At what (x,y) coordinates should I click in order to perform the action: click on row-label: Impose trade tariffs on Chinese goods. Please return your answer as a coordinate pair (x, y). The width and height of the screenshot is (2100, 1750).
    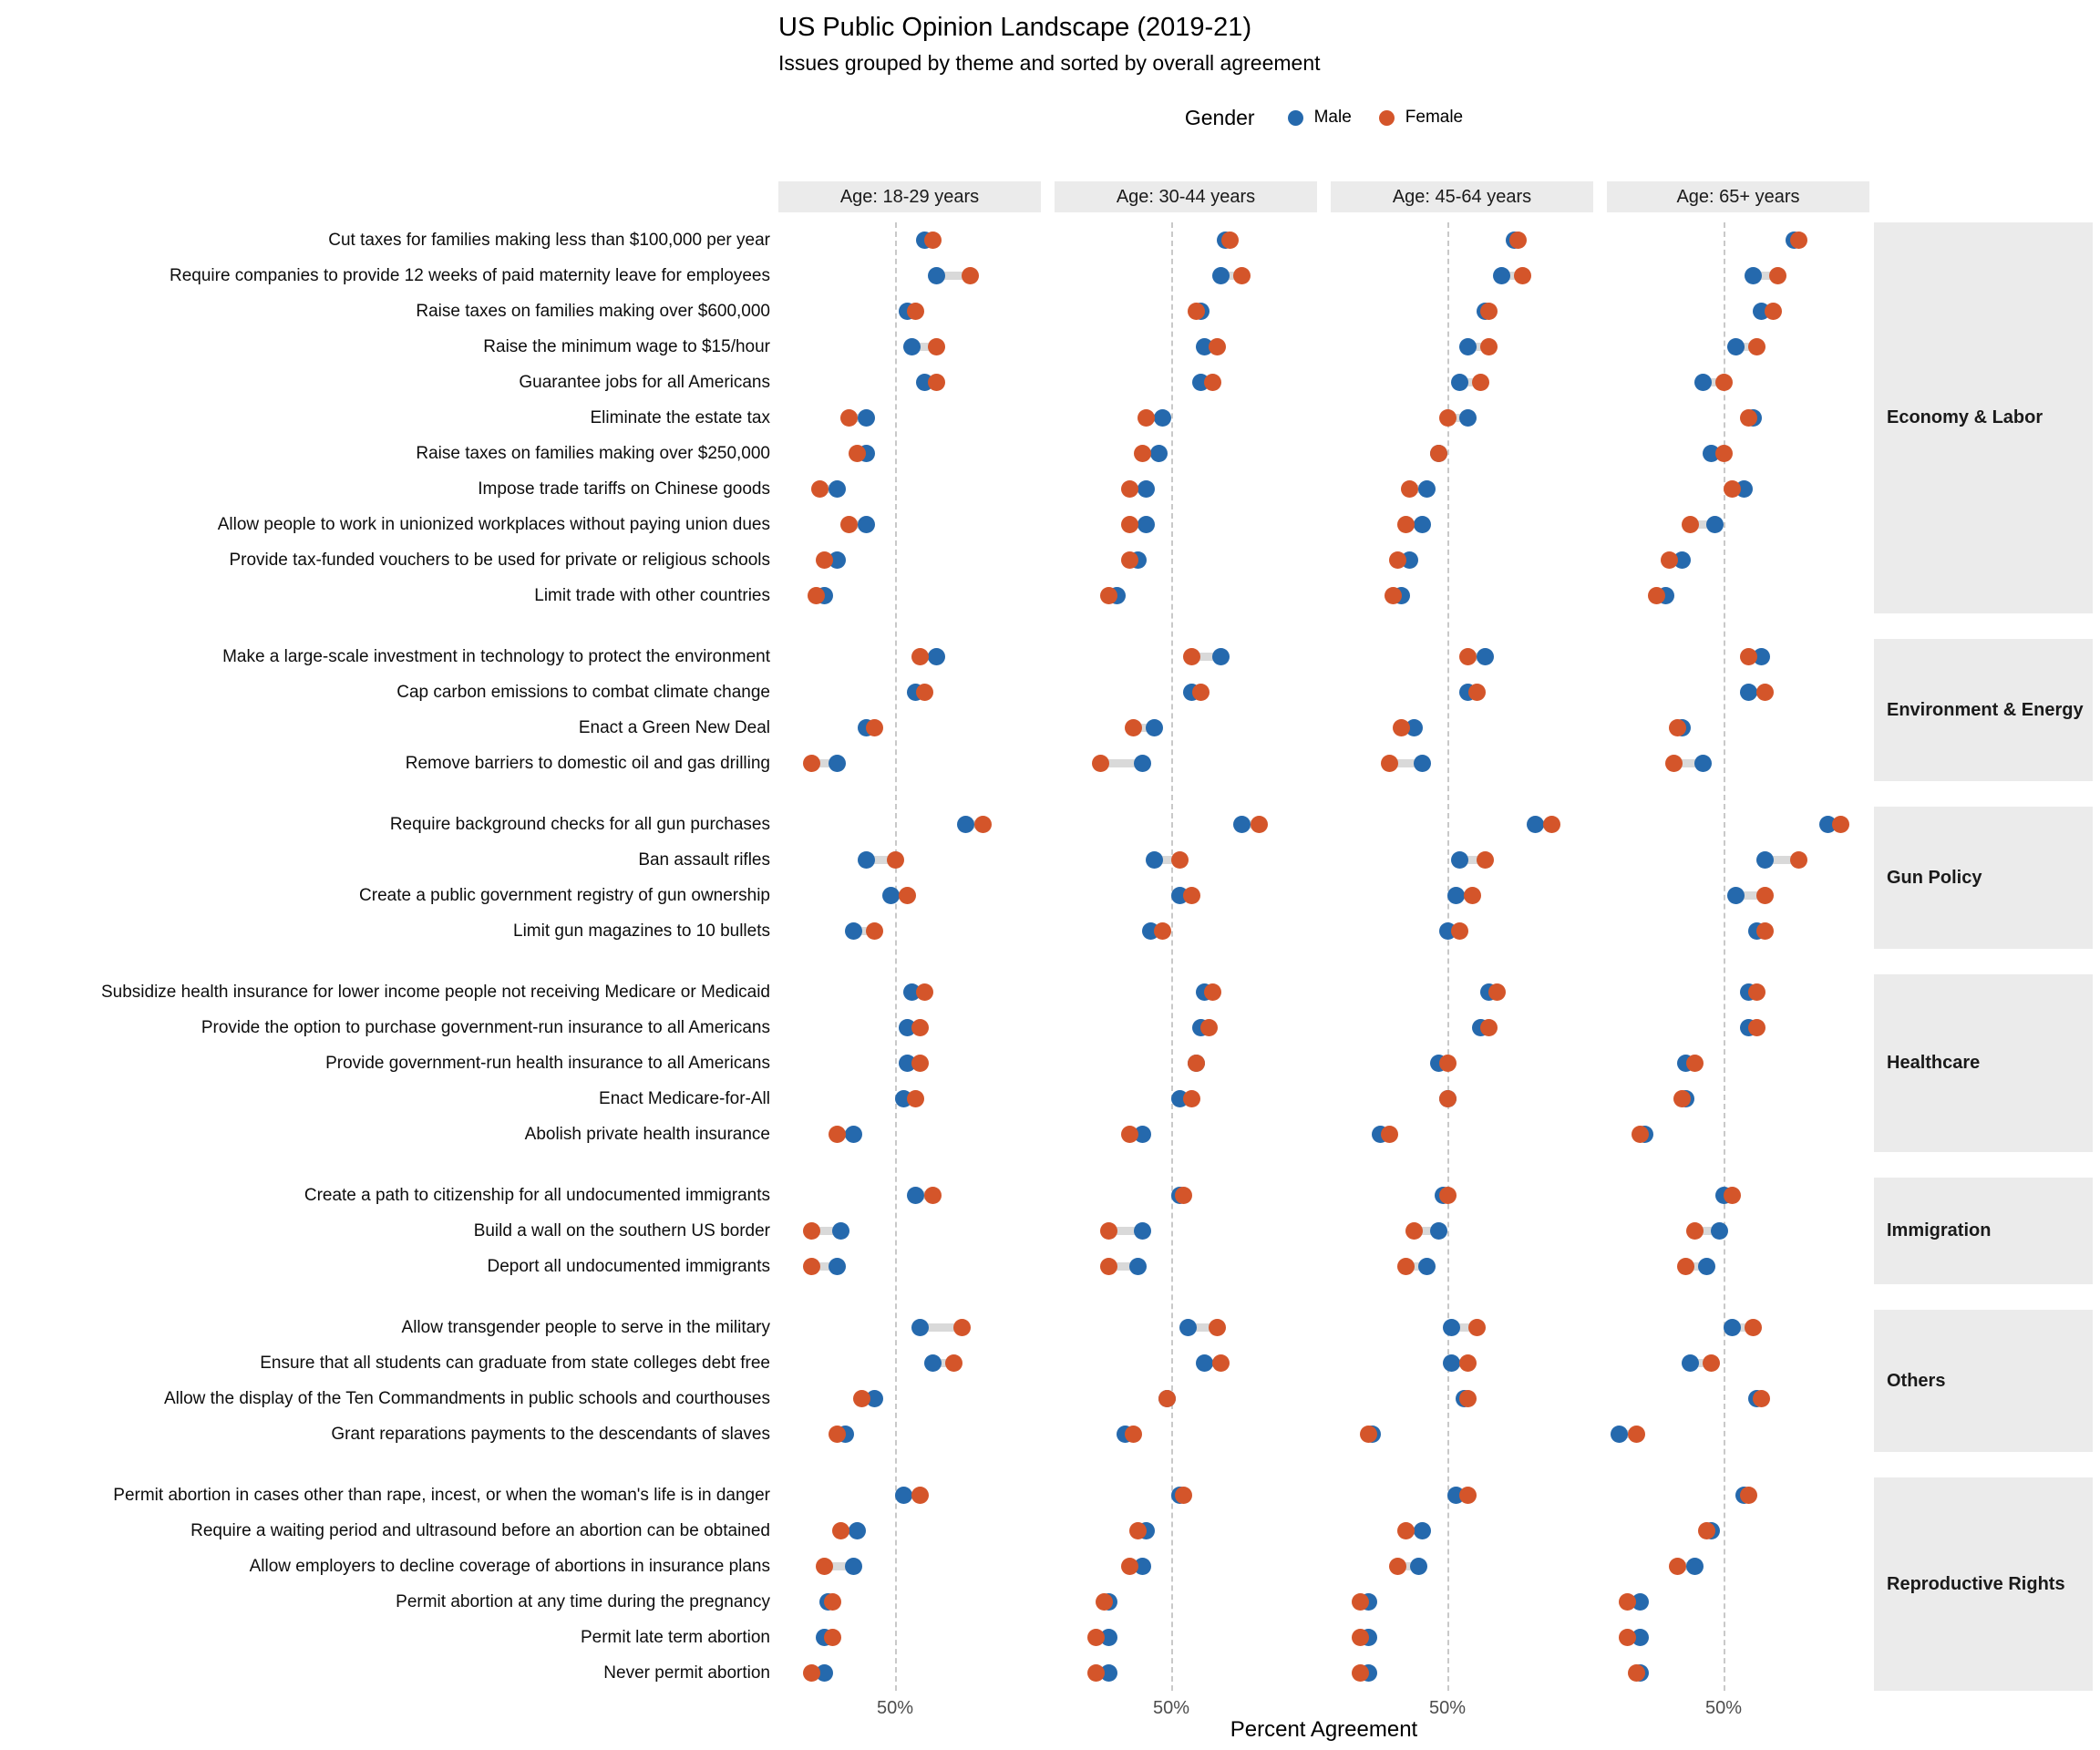
    Looking at the image, I should click on (624, 489).